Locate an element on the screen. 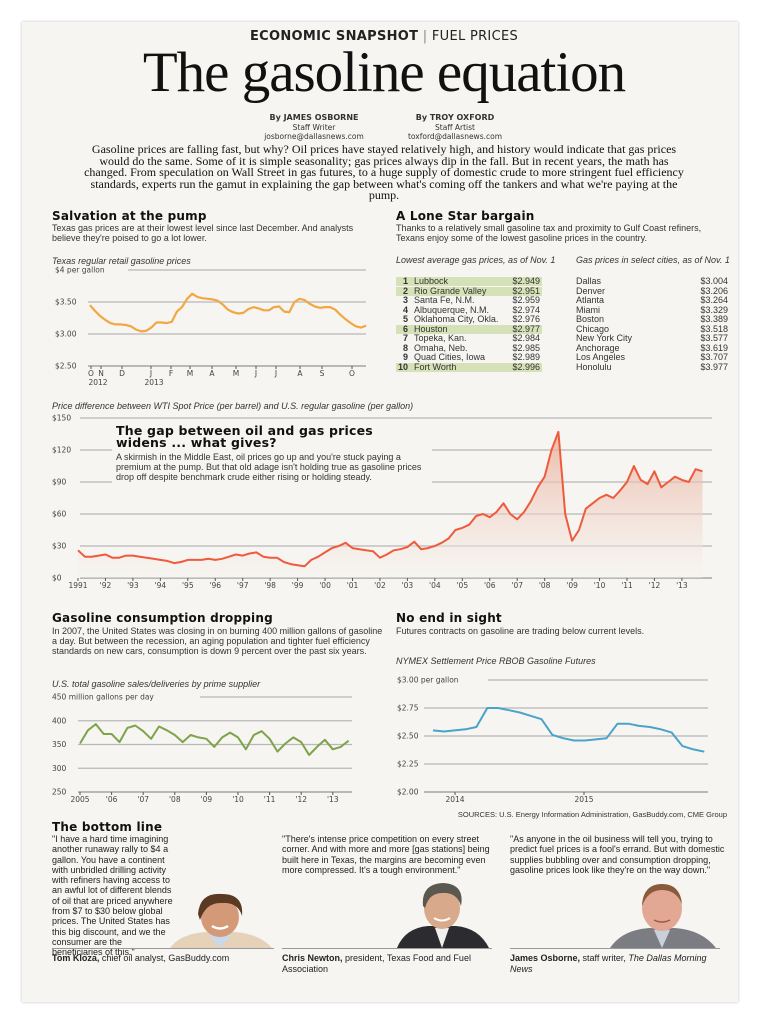 Image resolution: width=768 pixels, height=1024 pixels. x-tick-label: '00 is located at coordinates (325, 585).